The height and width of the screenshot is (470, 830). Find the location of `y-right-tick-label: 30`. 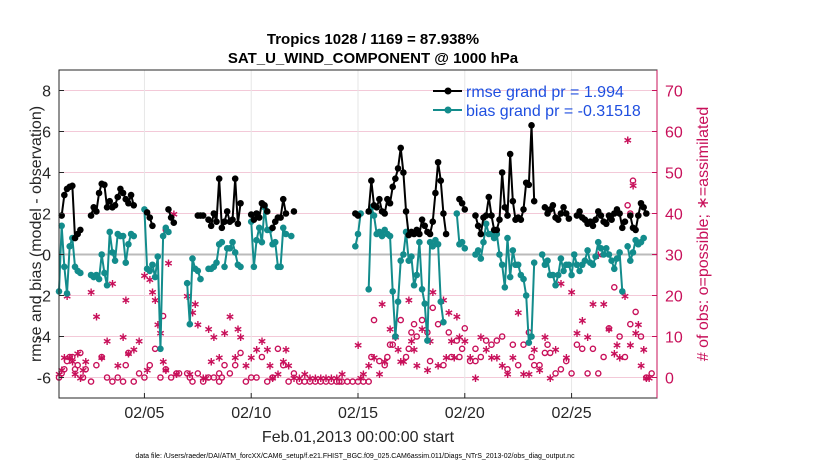

y-right-tick-label: 30 is located at coordinates (674, 256).